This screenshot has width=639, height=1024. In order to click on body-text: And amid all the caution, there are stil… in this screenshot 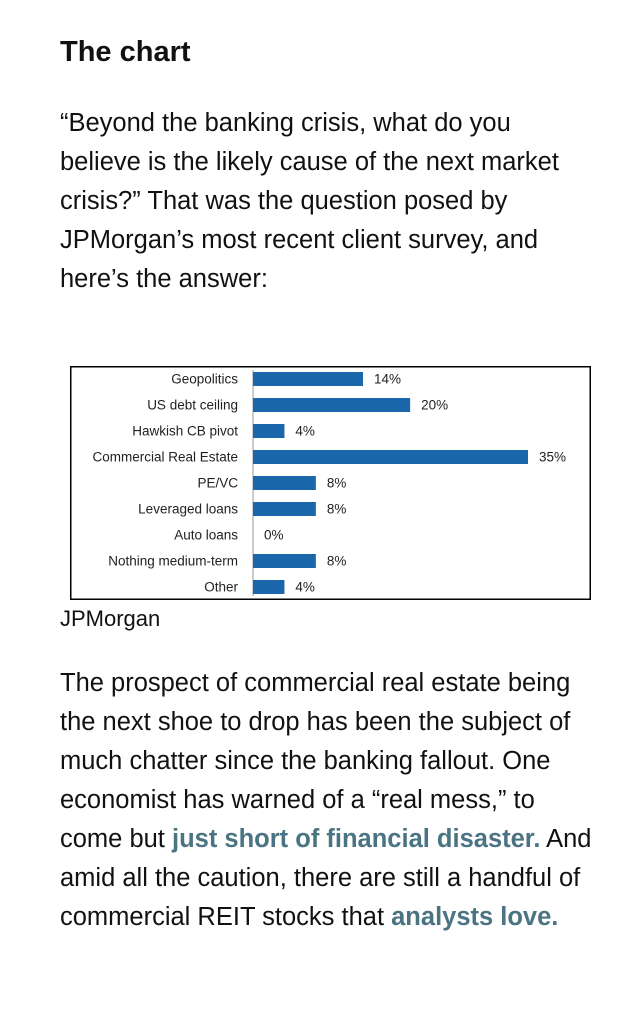, I will do `click(326, 878)`.